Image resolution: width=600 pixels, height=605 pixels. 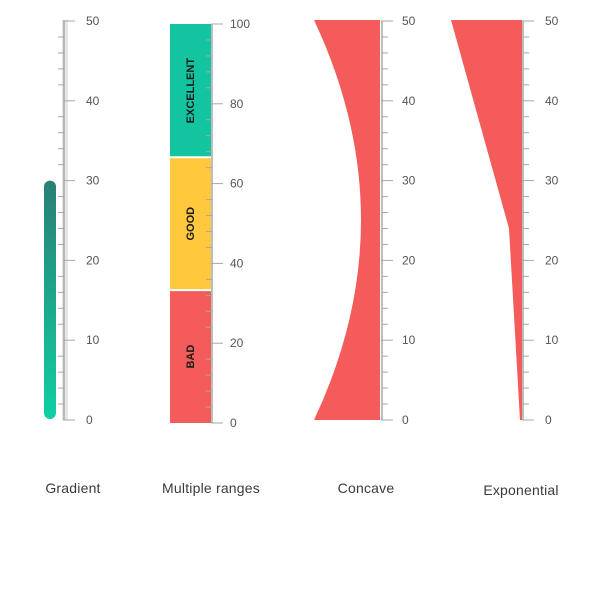 What do you see at coordinates (237, 104) in the screenshot?
I see `tick-label: 80` at bounding box center [237, 104].